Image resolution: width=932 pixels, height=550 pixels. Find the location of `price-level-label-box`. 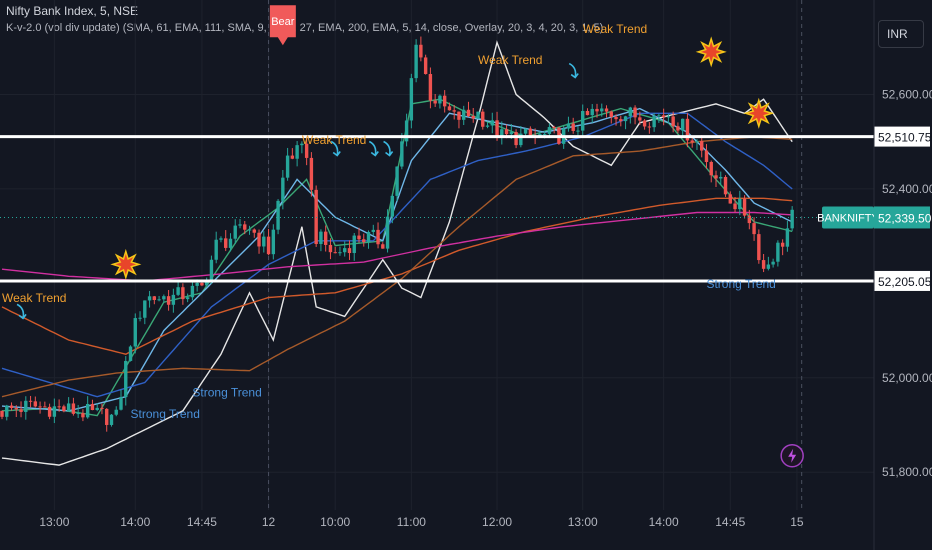

price-level-label-box is located at coordinates (902, 136).